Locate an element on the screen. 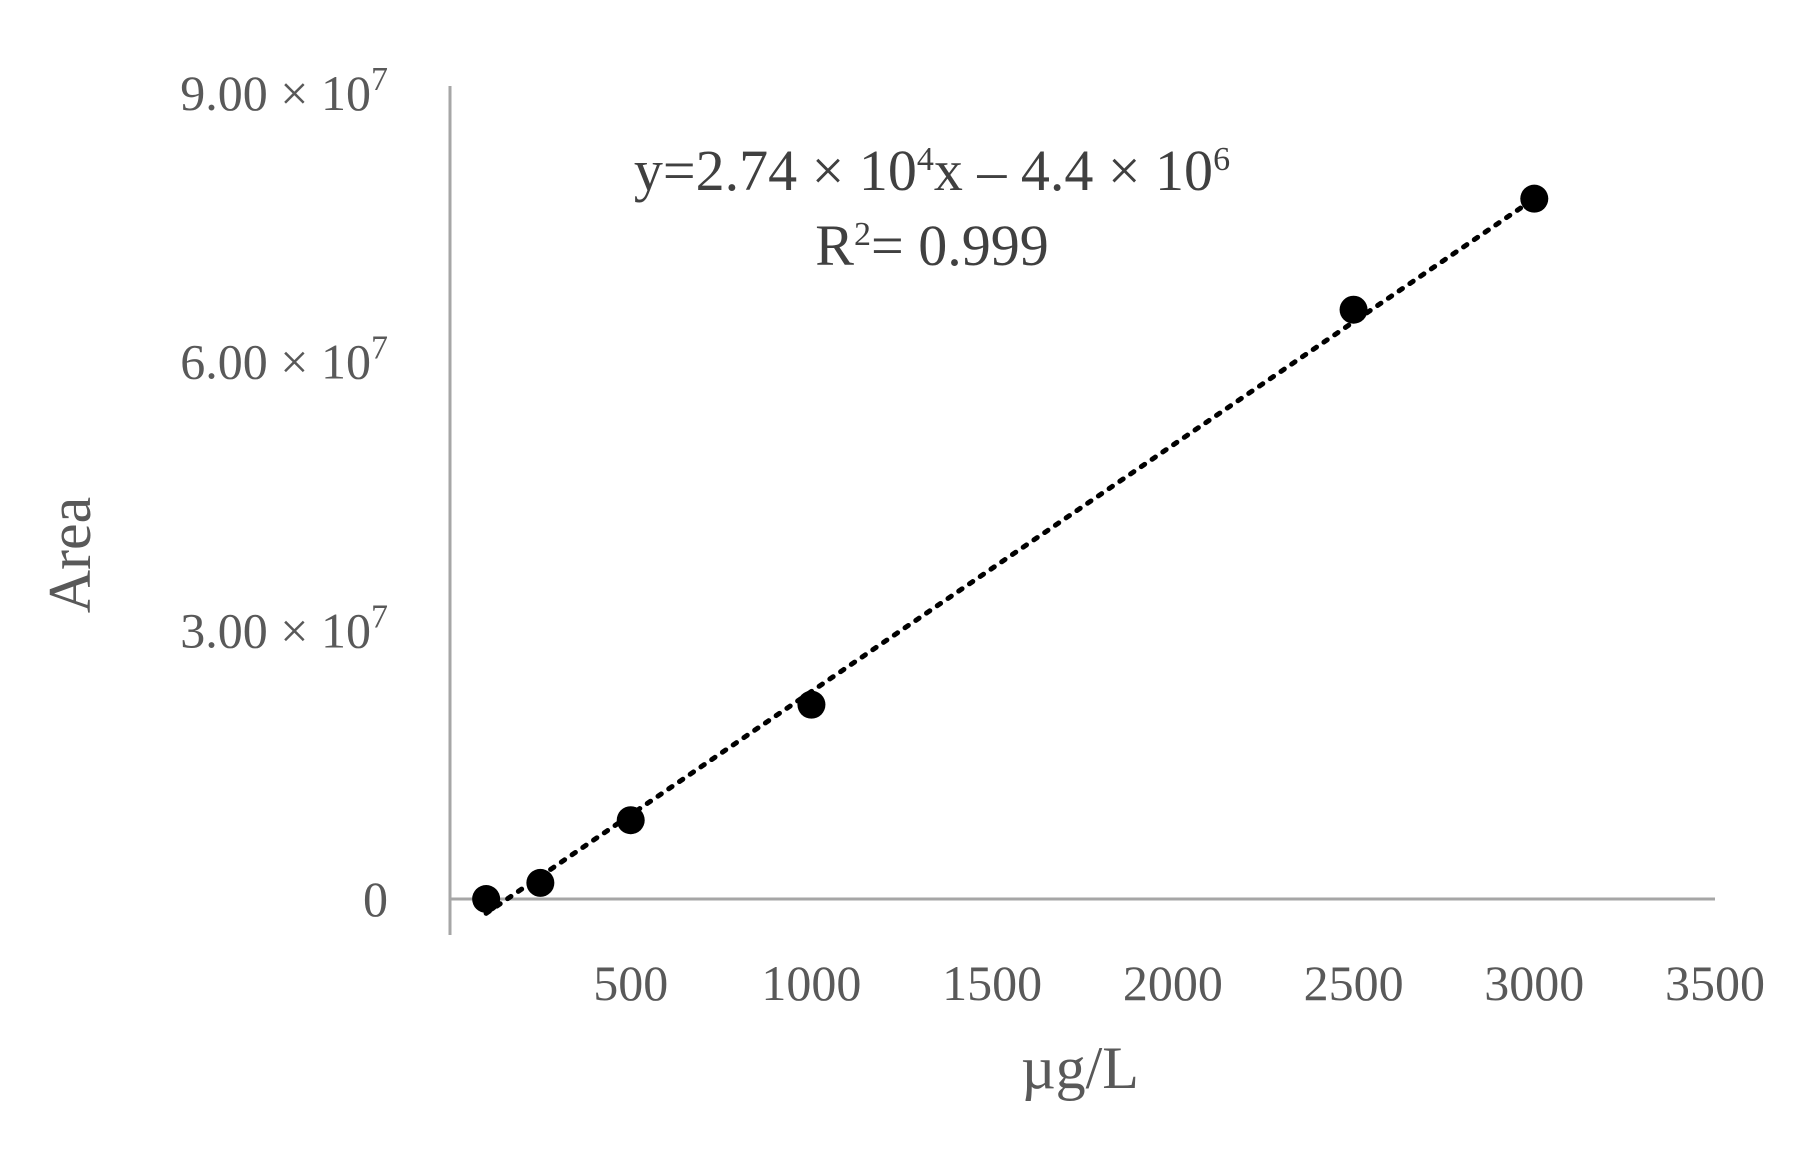  r-squared-label: R2= 0.999 is located at coordinates (931, 245).